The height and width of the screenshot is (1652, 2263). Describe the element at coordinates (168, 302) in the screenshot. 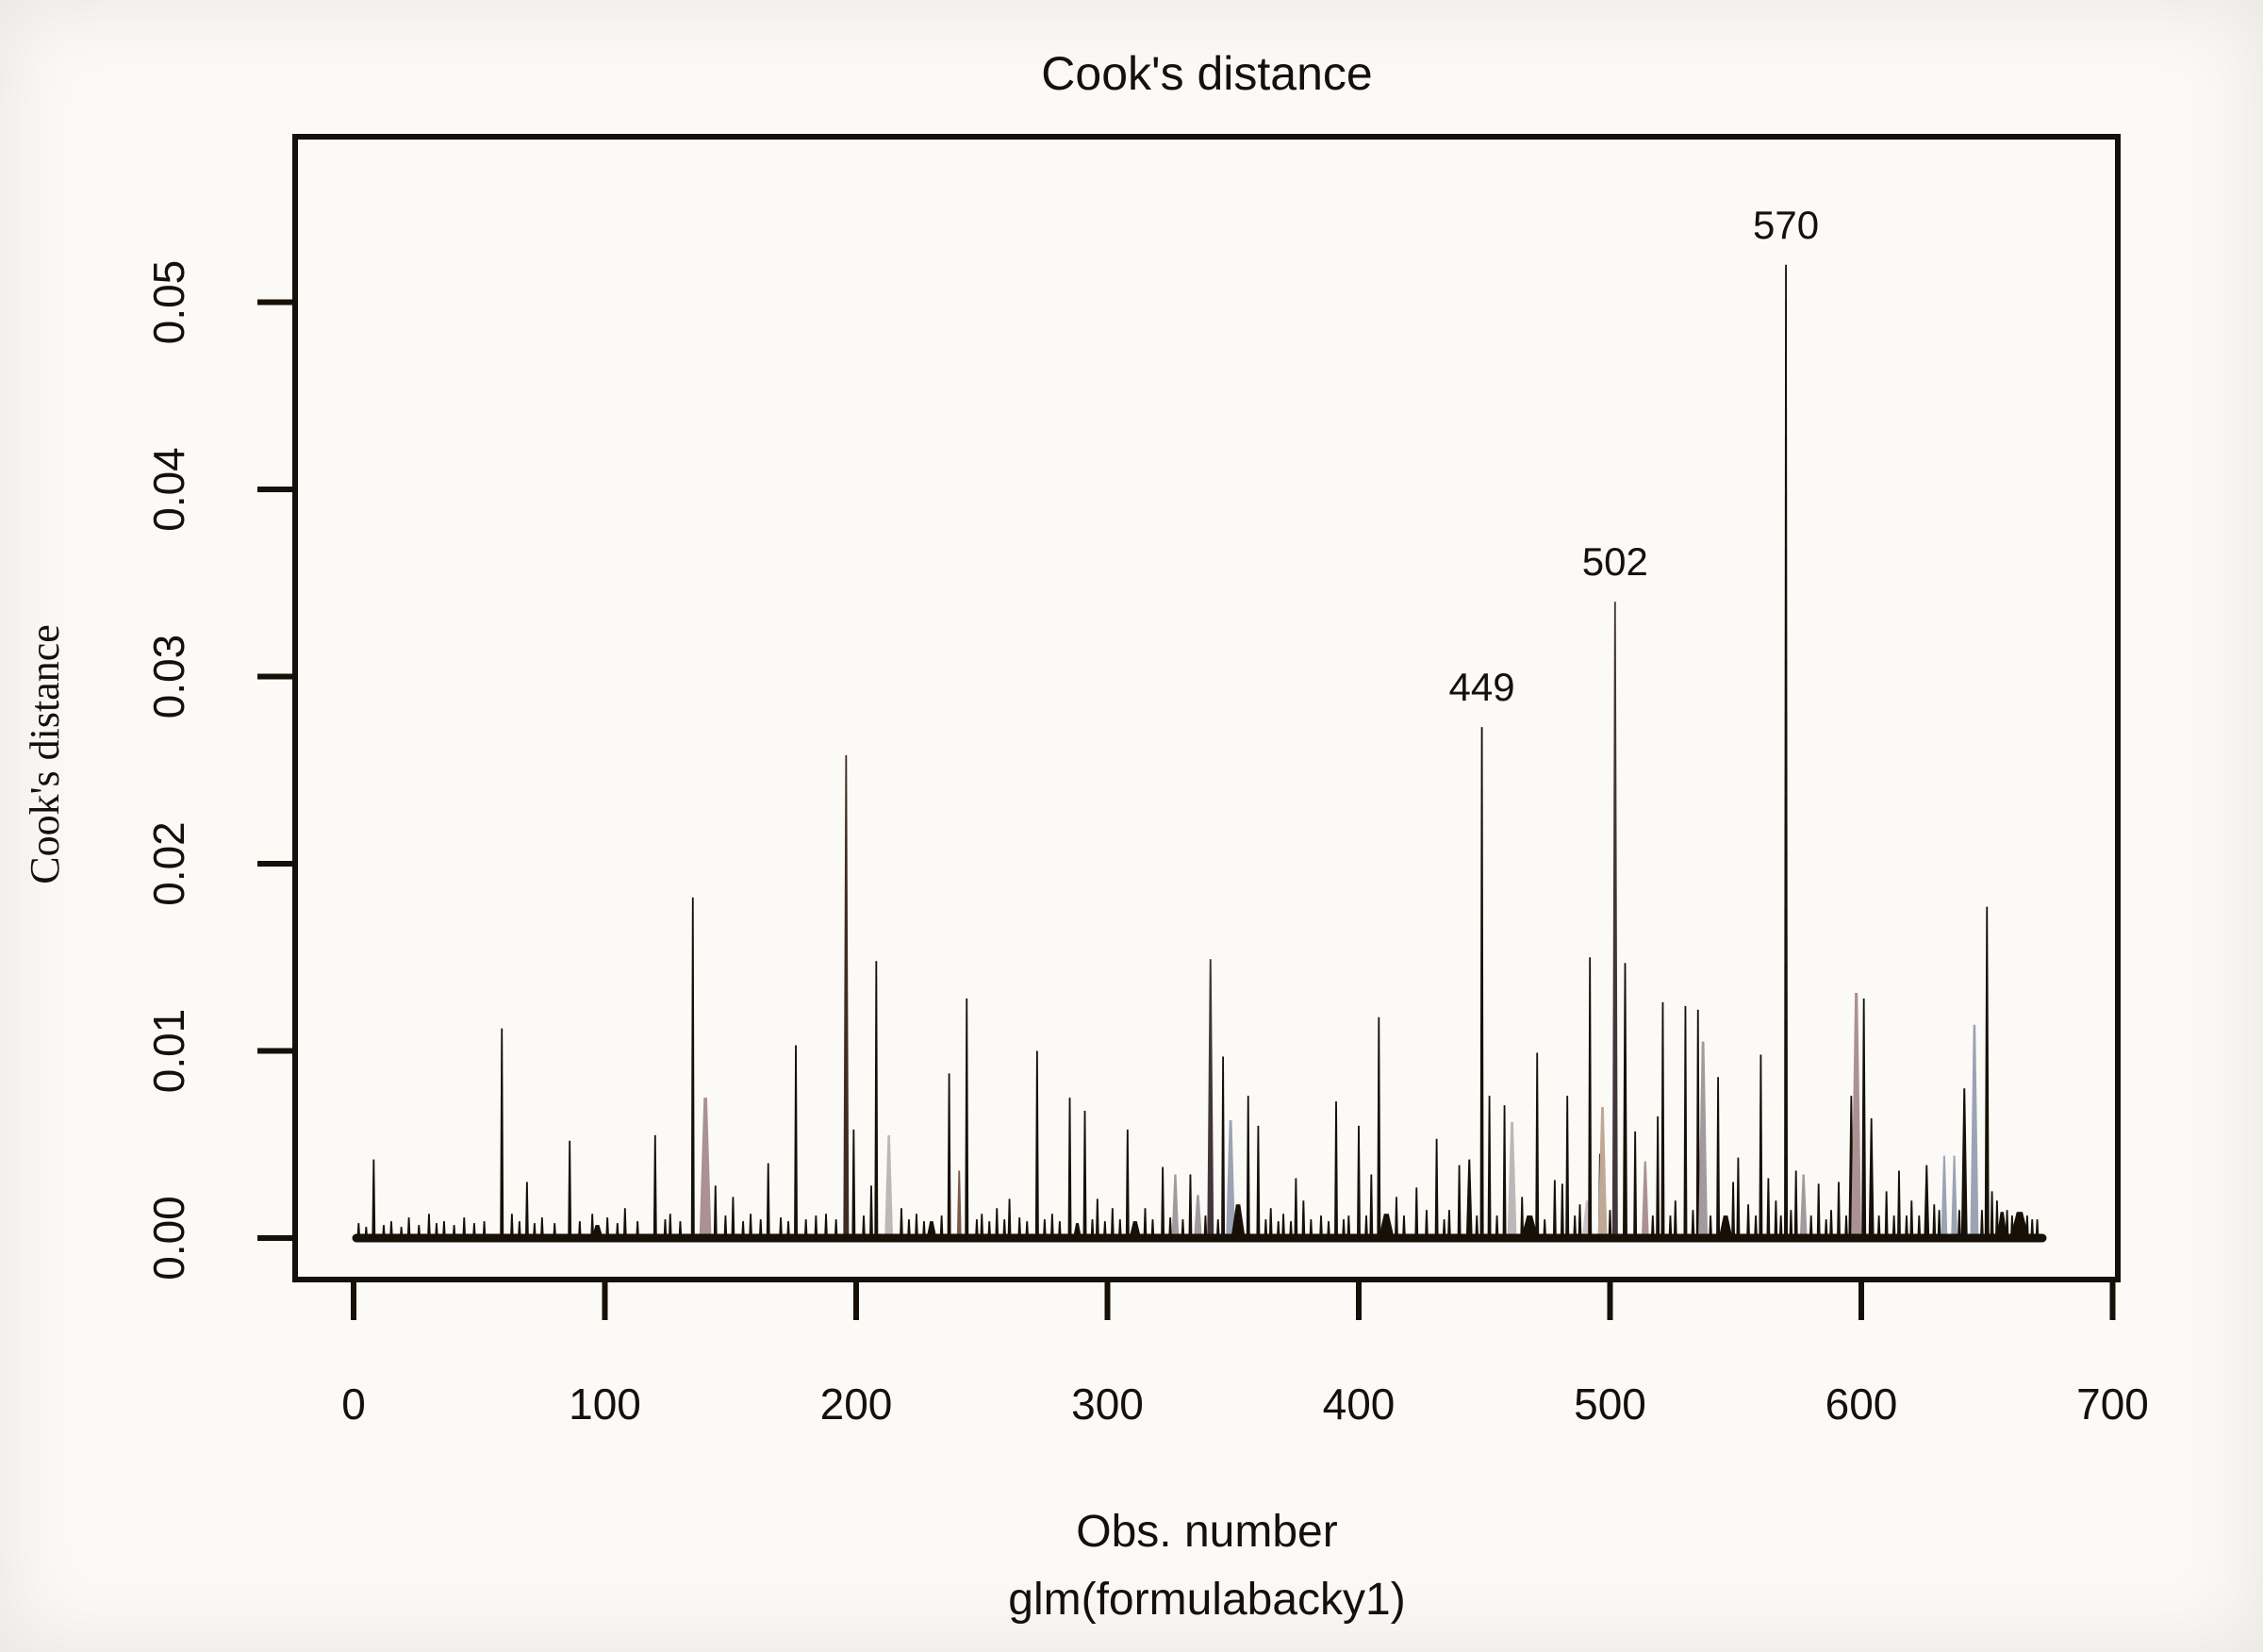

I see `y-tick-label: 0.05` at that location.